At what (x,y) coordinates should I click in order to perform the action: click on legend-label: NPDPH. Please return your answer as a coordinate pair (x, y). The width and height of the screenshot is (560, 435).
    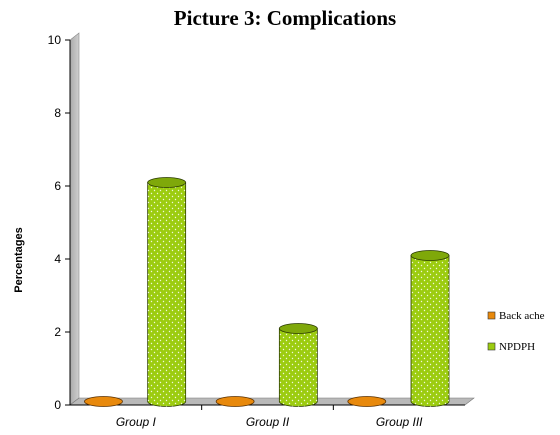
    Looking at the image, I should click on (517, 347).